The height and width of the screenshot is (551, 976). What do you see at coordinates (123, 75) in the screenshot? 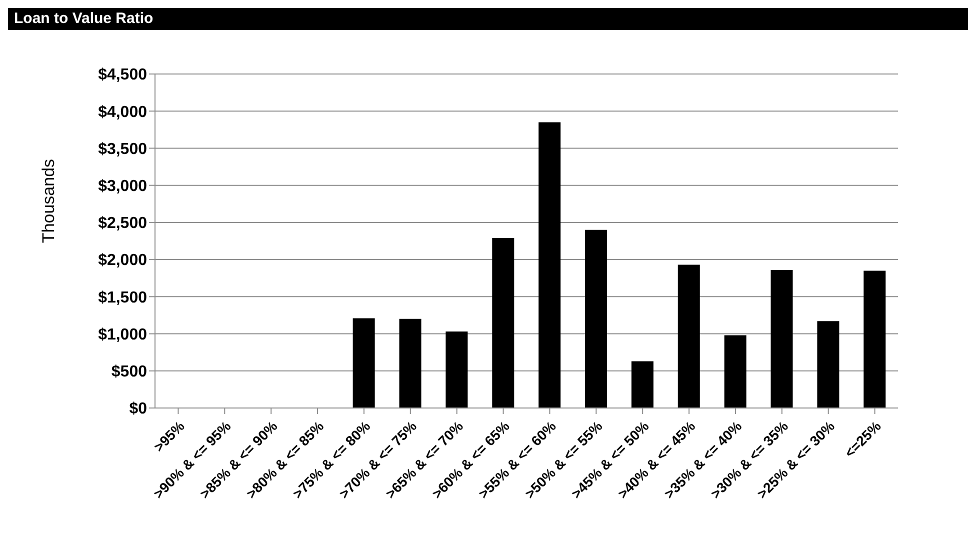
I see `y-tick-label: $4,500` at bounding box center [123, 75].